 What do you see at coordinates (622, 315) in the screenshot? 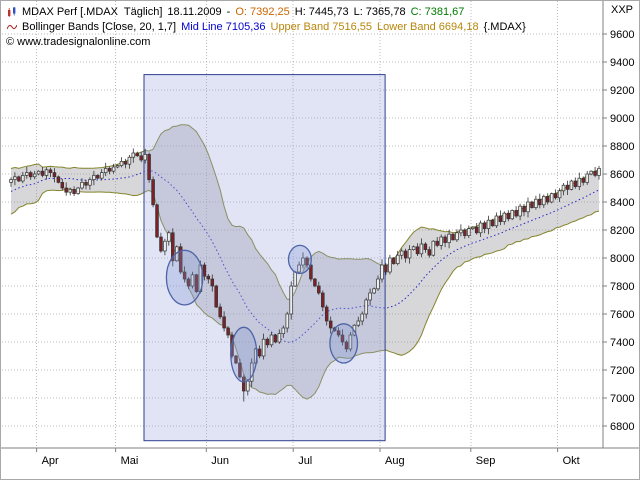
I see `y-tick-label: 7600` at bounding box center [622, 315].